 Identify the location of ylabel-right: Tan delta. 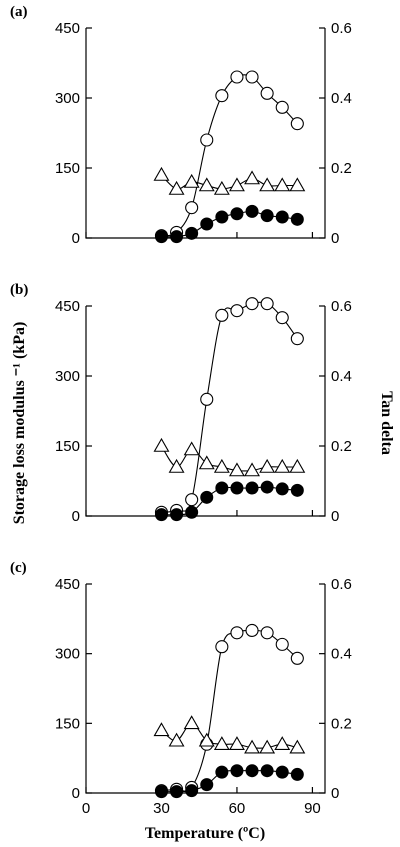
(386, 423).